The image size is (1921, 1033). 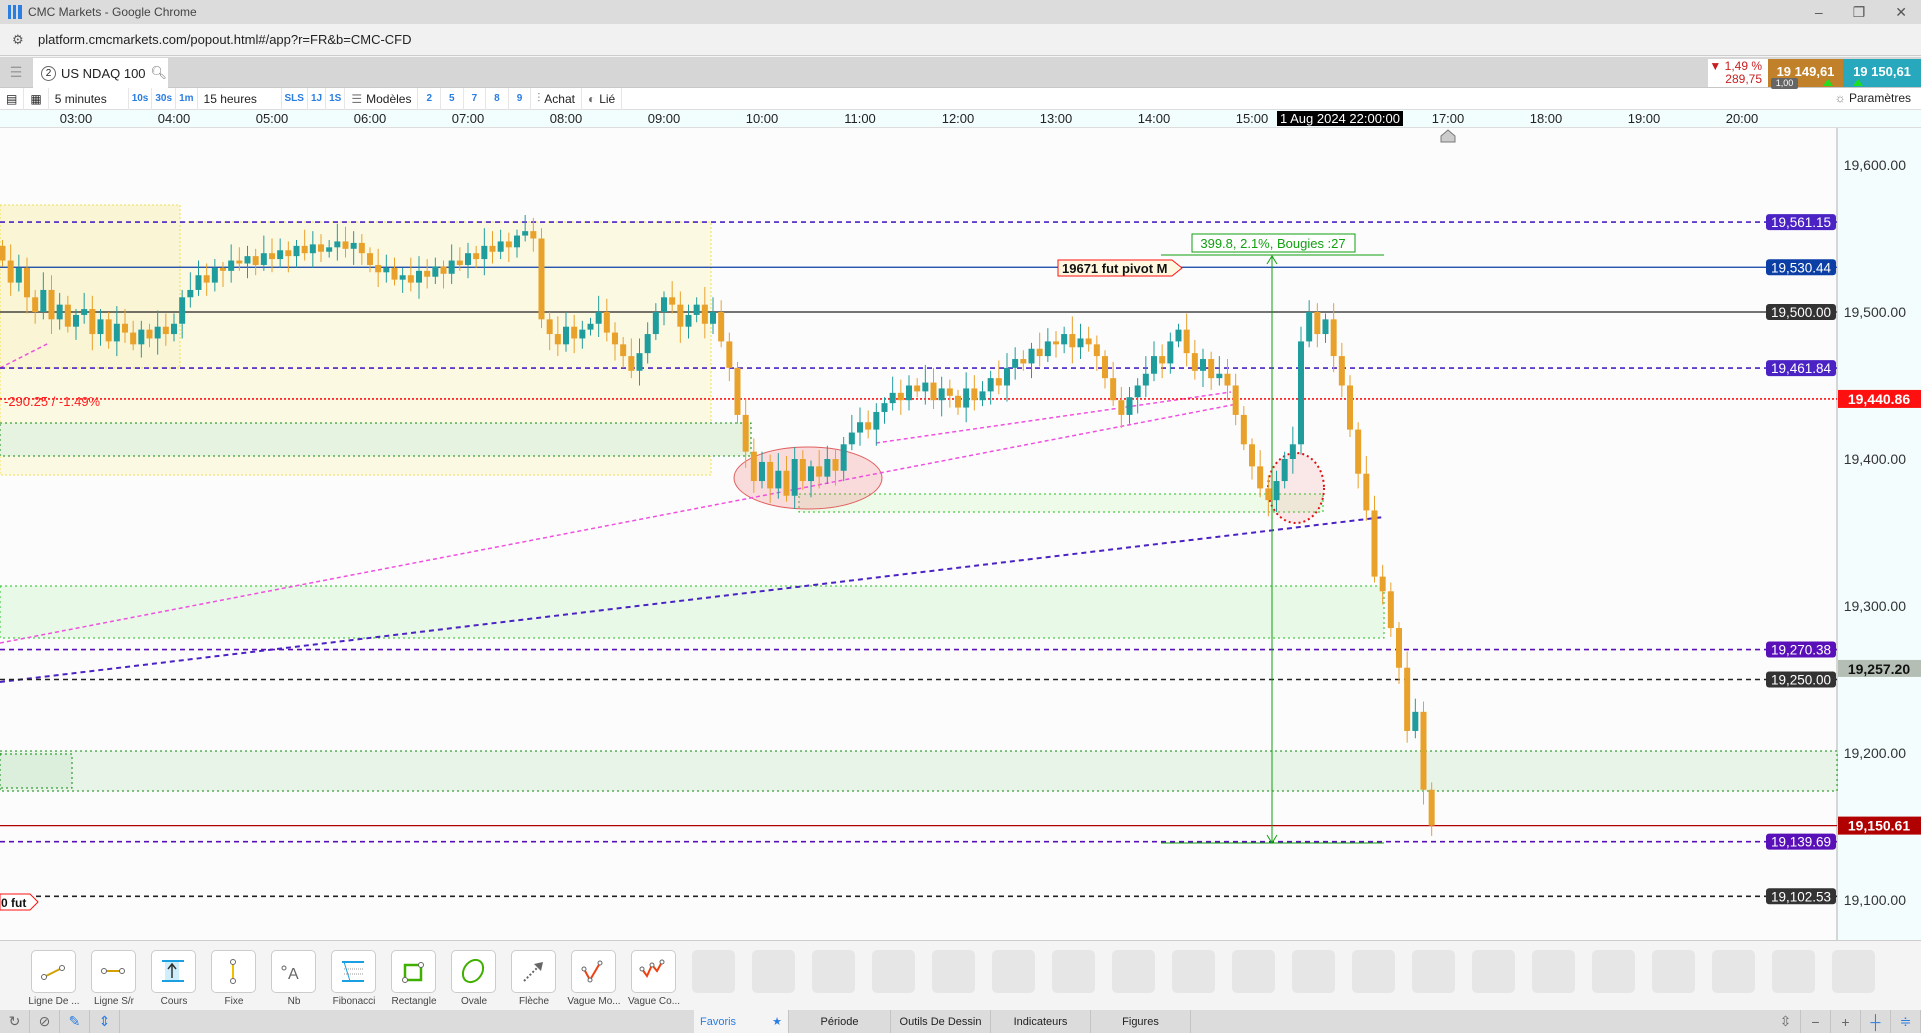 I want to click on tool-rectangle, so click(x=413, y=971).